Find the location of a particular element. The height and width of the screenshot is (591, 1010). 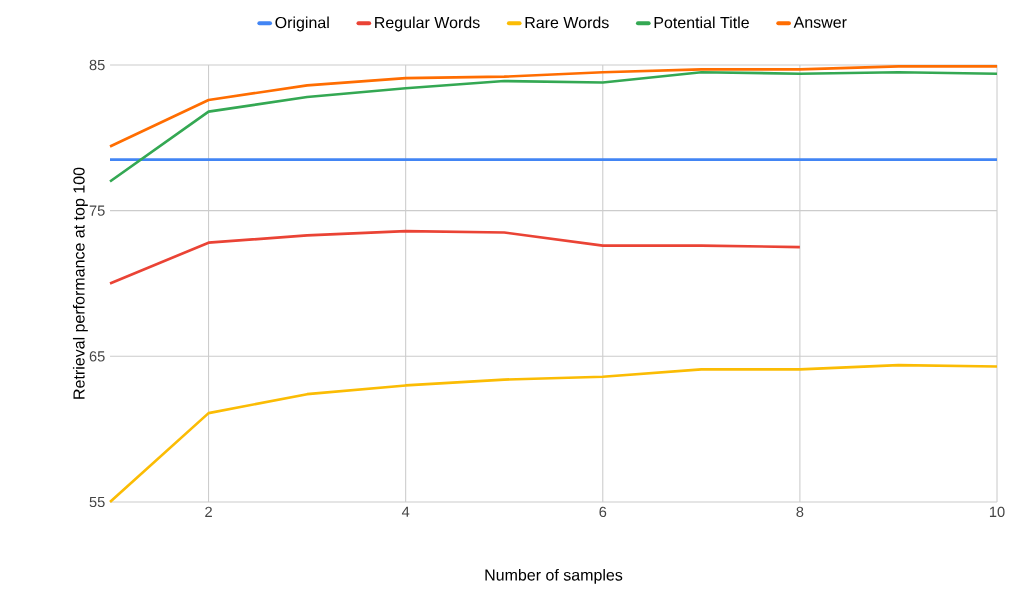

y-tick-label: 55 is located at coordinates (97, 502).